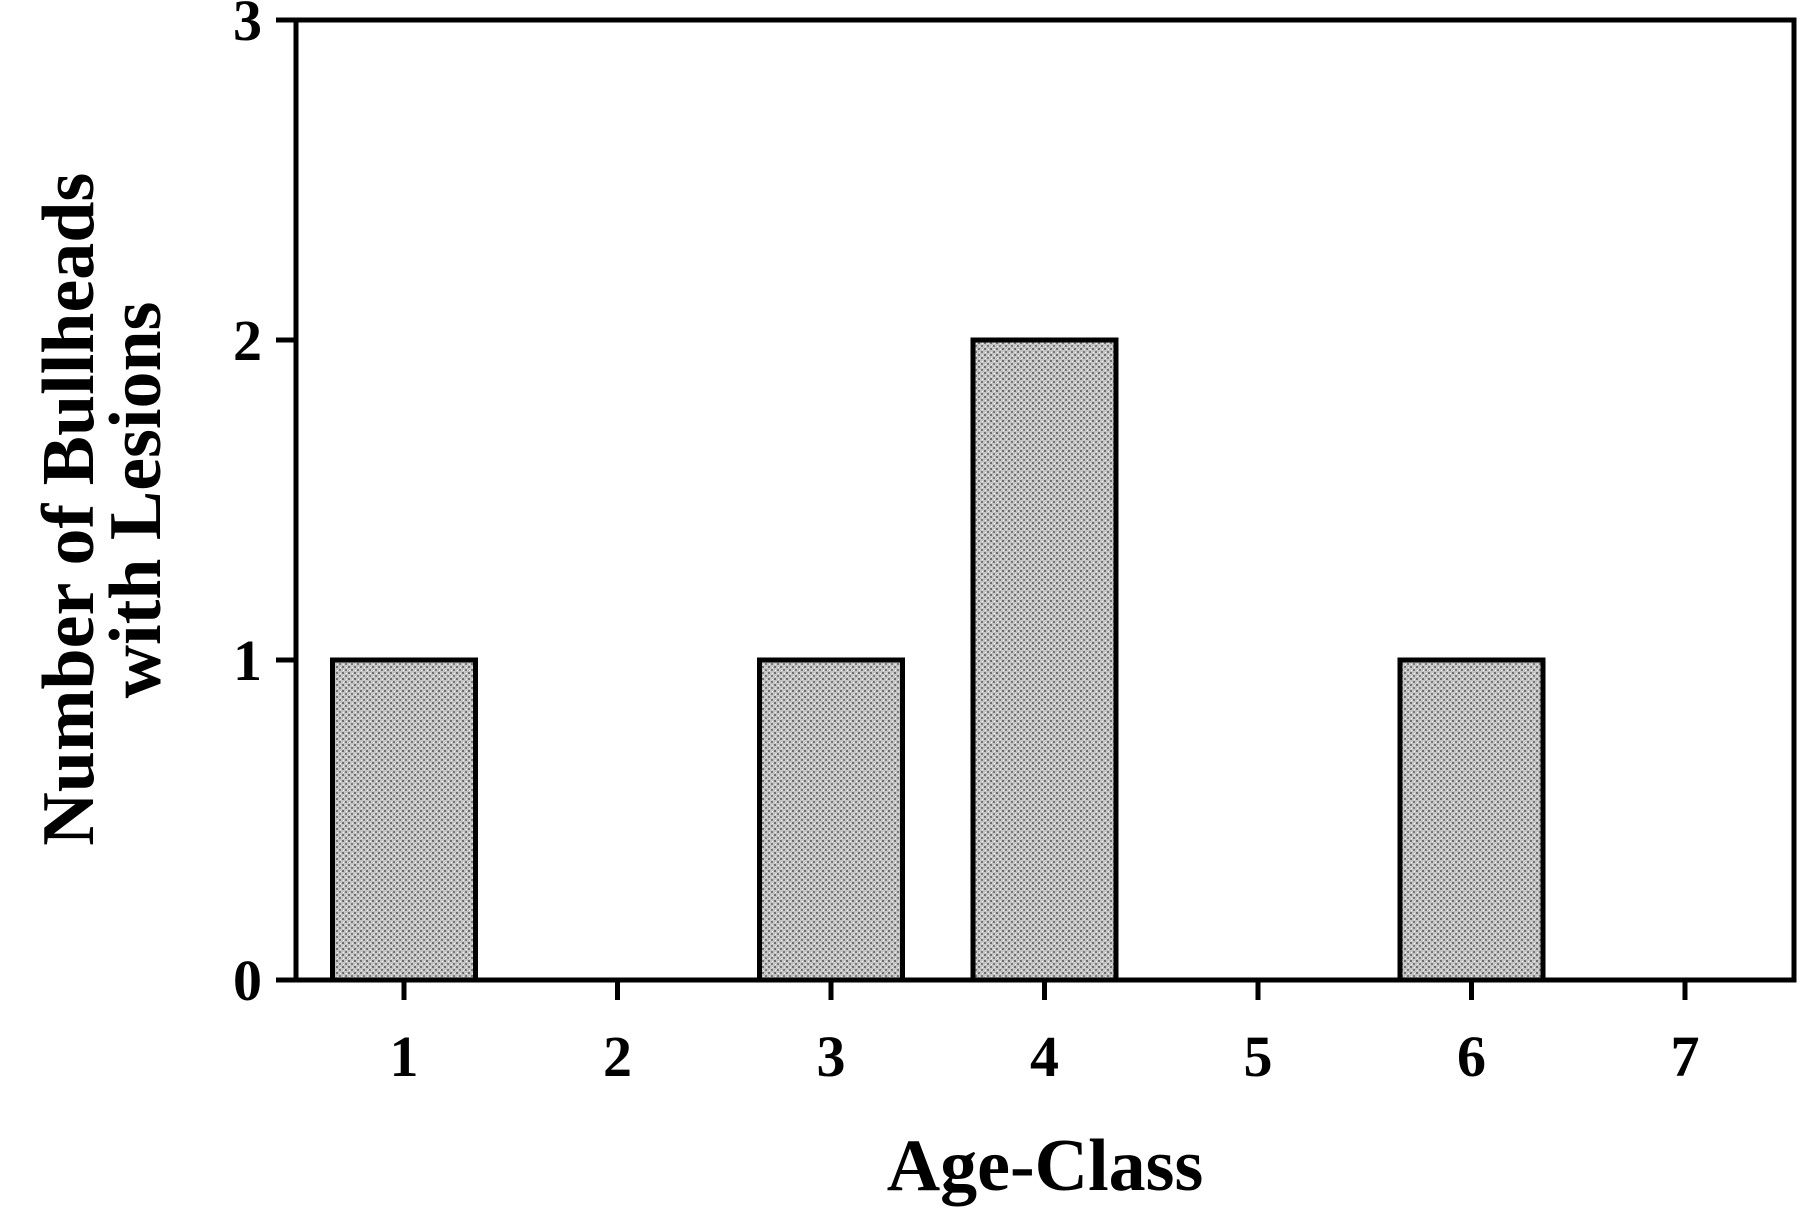  Describe the element at coordinates (247, 340) in the screenshot. I see `y-tick-label-2: 2` at that location.